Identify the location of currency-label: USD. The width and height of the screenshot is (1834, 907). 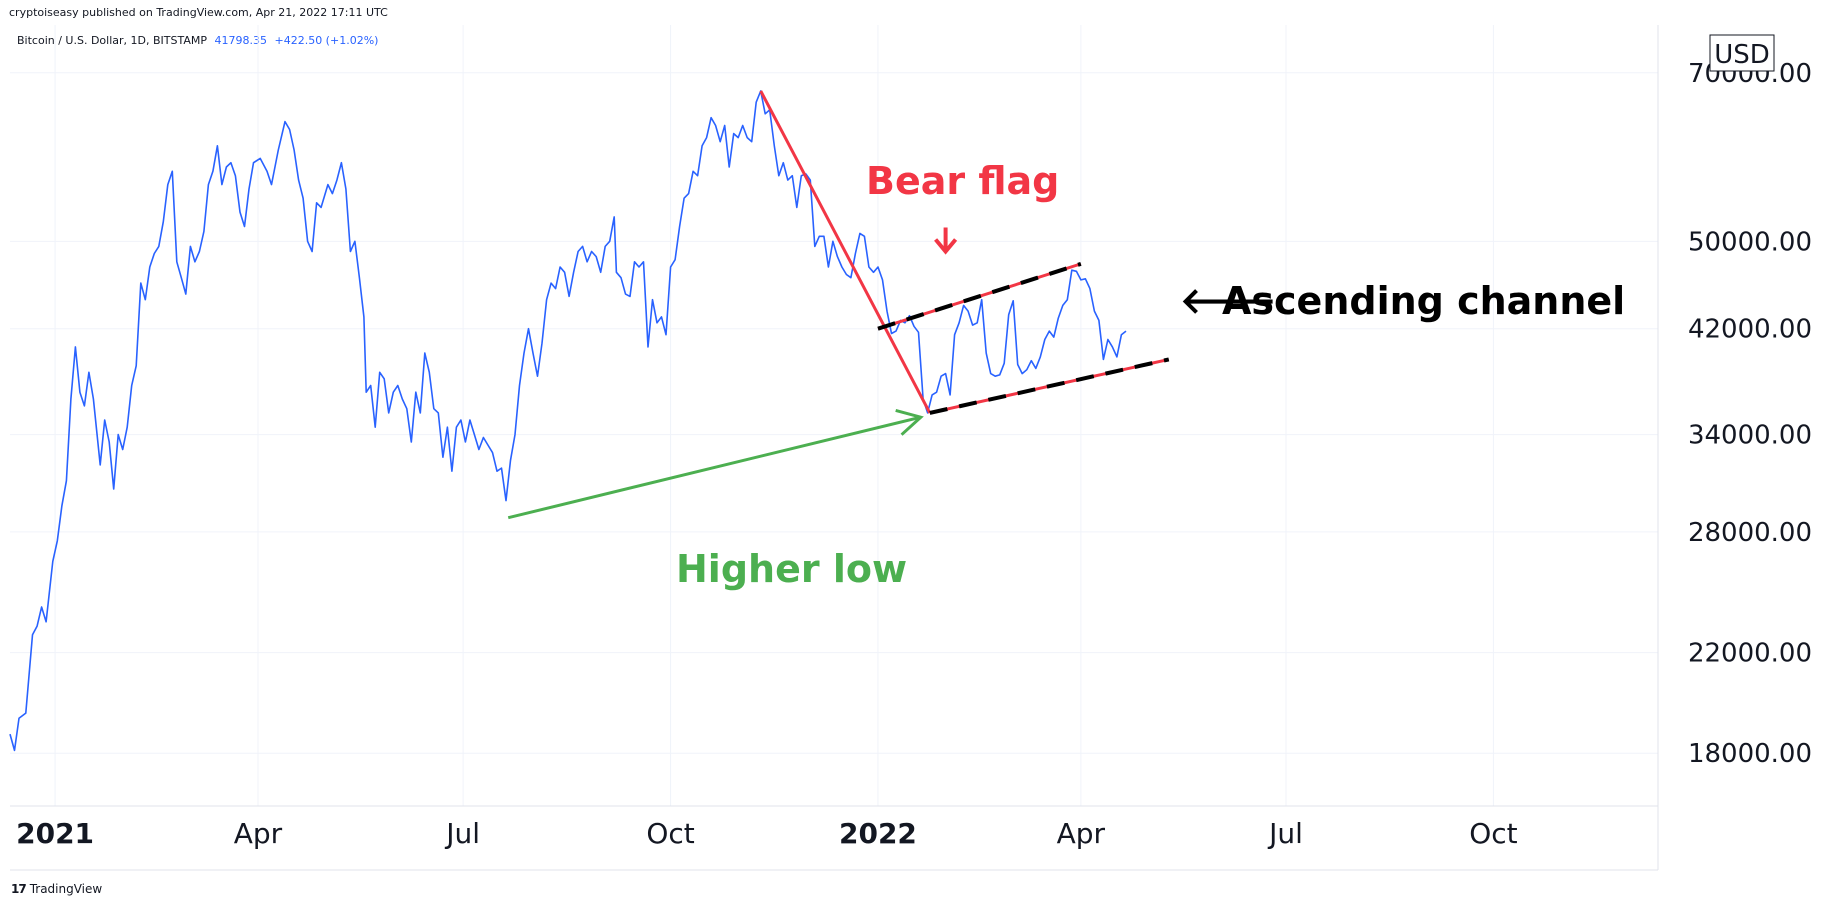
(1742, 55).